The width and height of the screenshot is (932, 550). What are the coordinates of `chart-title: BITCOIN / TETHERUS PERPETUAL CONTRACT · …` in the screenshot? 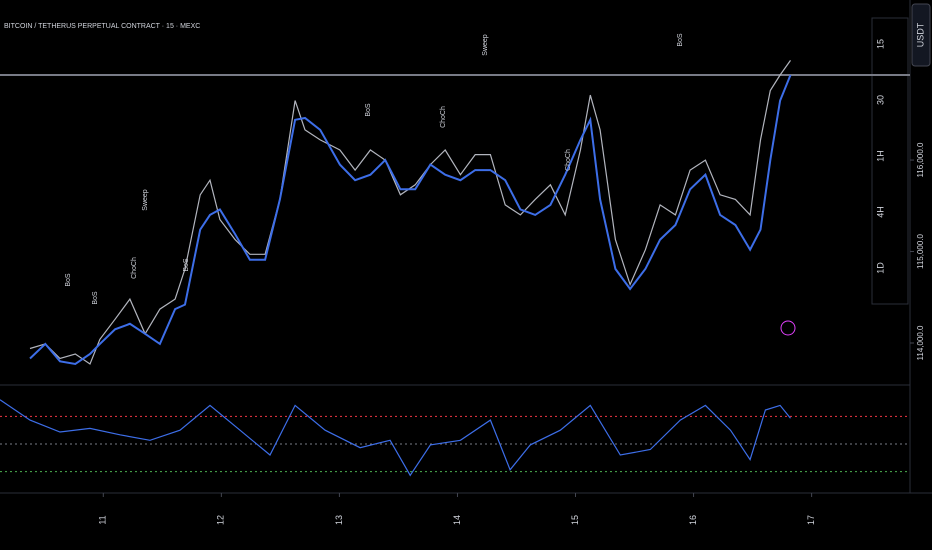 It's located at (102, 26).